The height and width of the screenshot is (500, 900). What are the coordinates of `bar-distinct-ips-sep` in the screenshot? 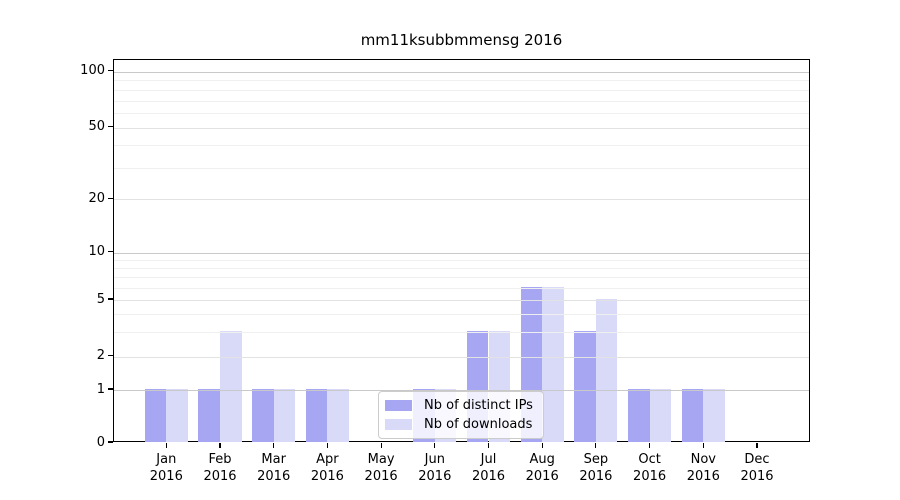 It's located at (585, 386).